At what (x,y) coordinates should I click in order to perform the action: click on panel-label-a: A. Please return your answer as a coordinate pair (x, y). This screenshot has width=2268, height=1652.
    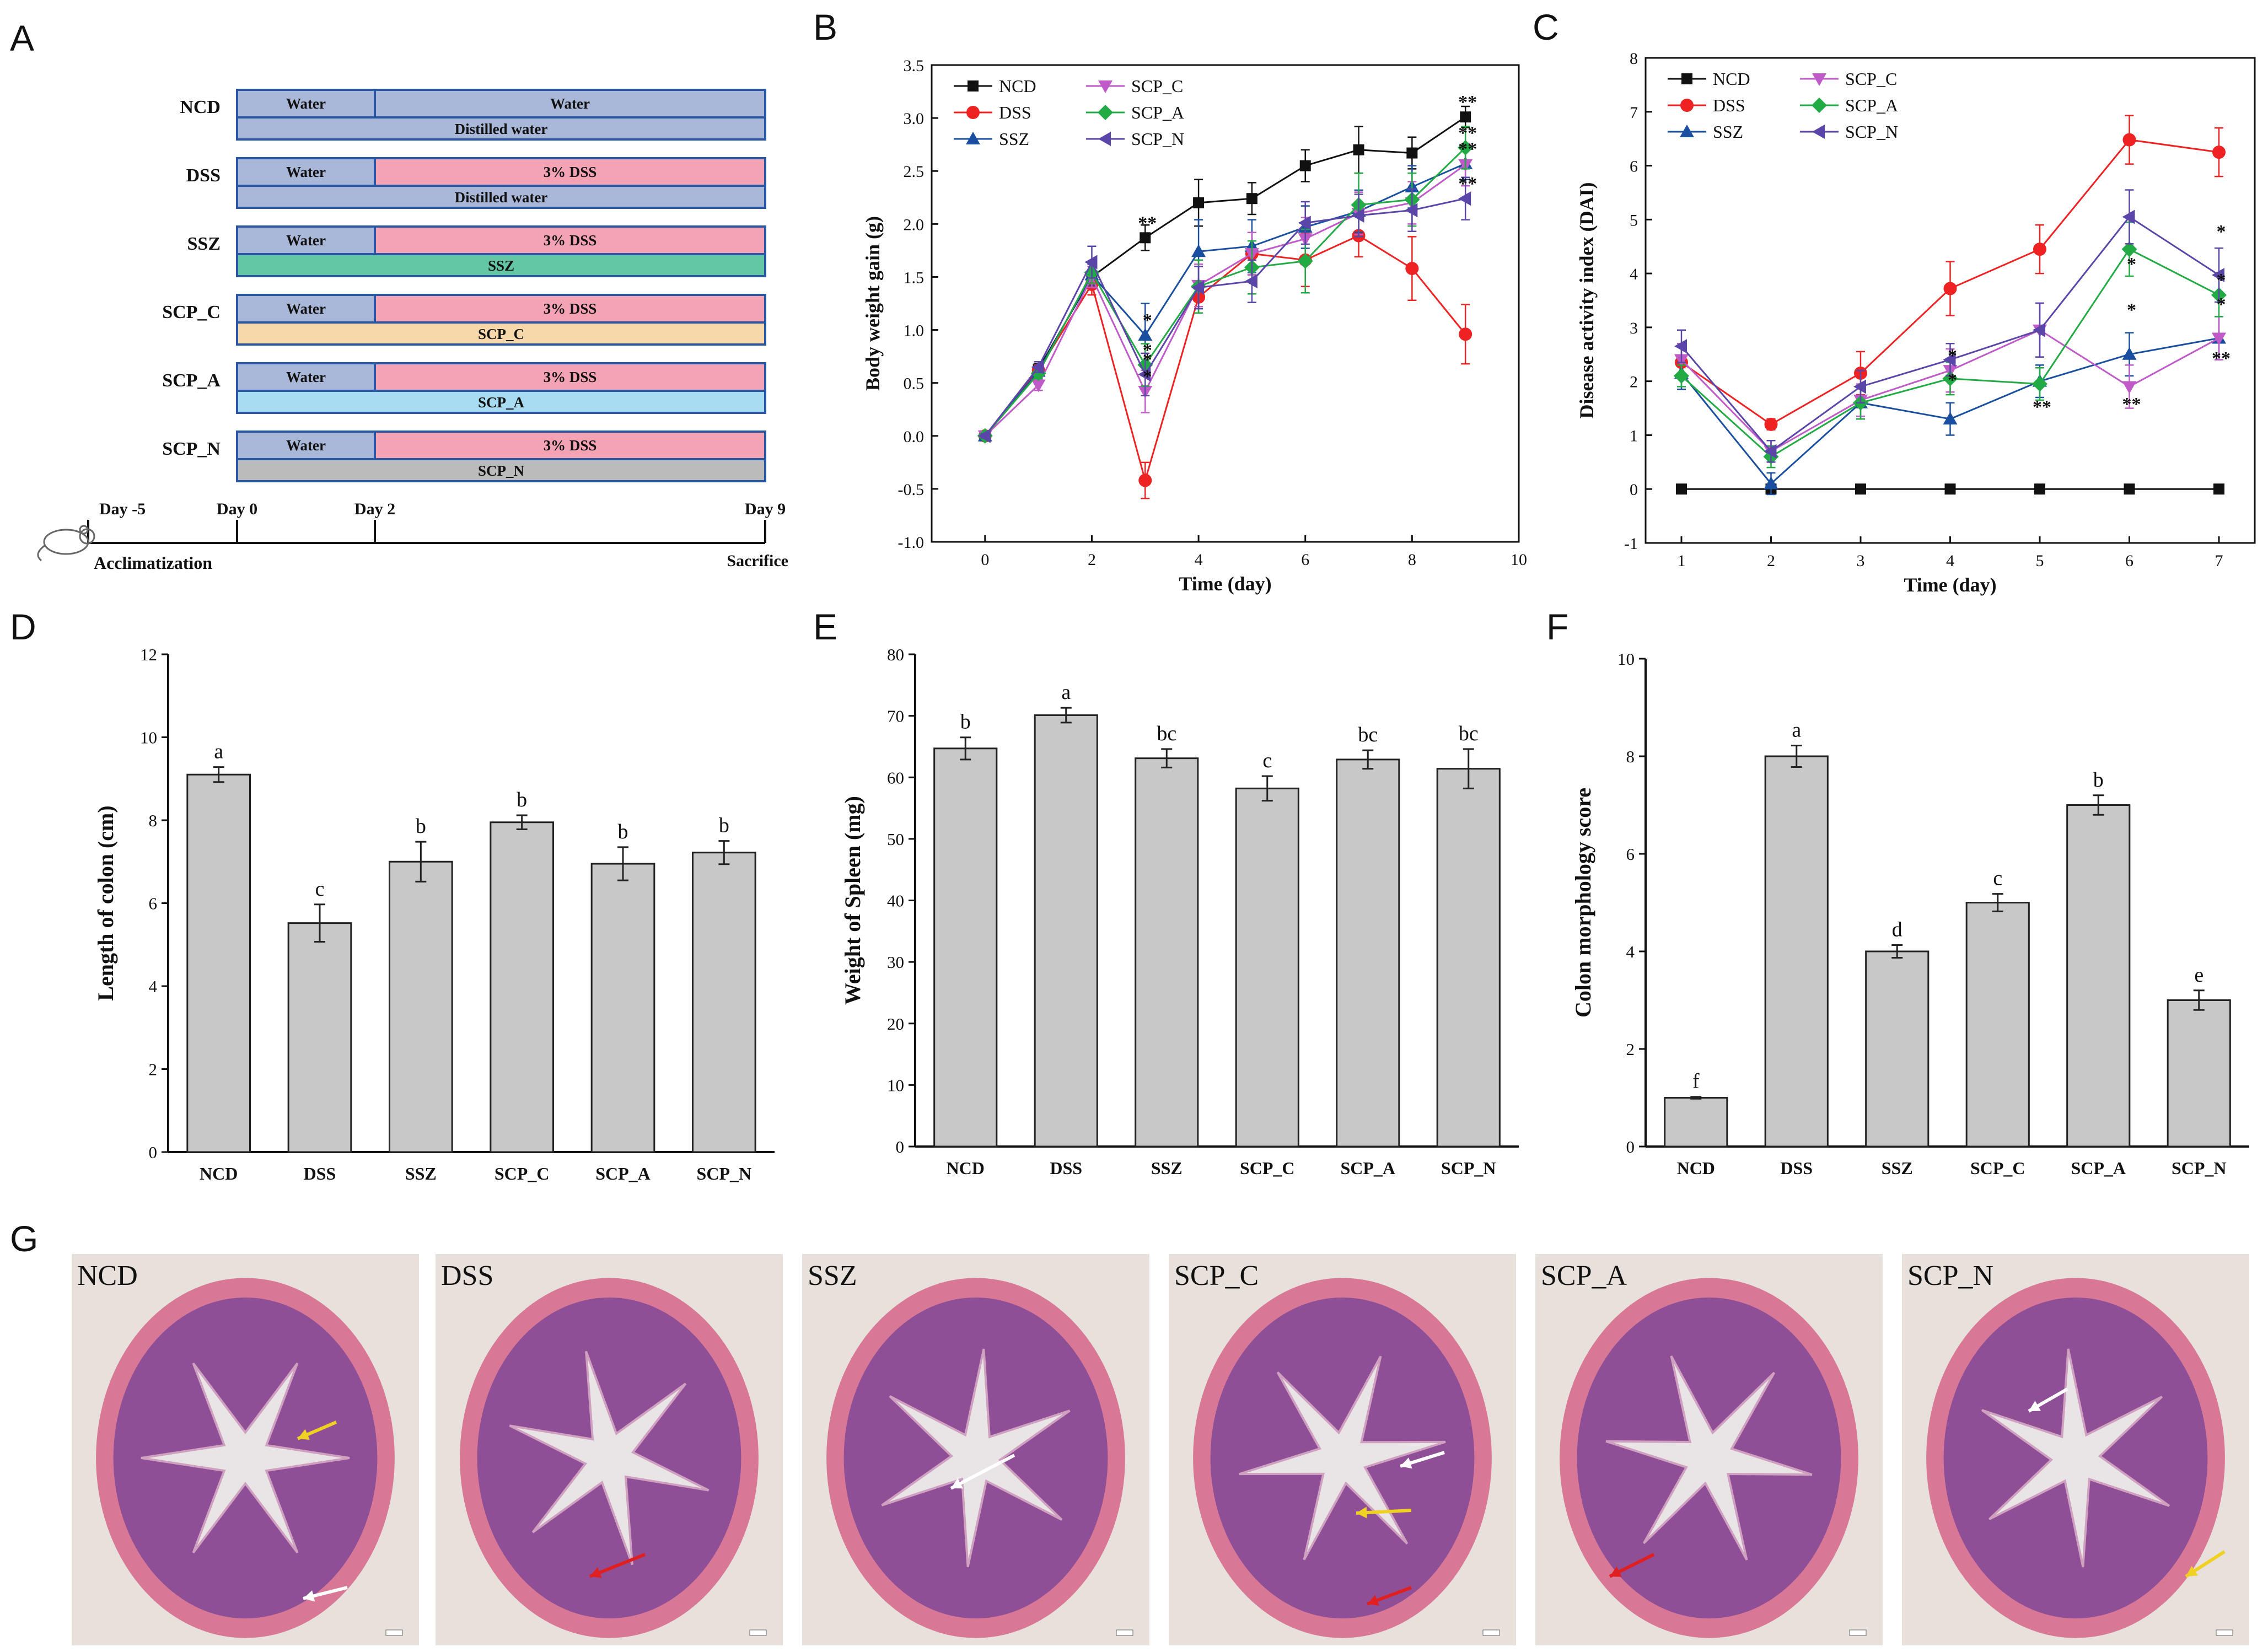
    Looking at the image, I should click on (22, 38).